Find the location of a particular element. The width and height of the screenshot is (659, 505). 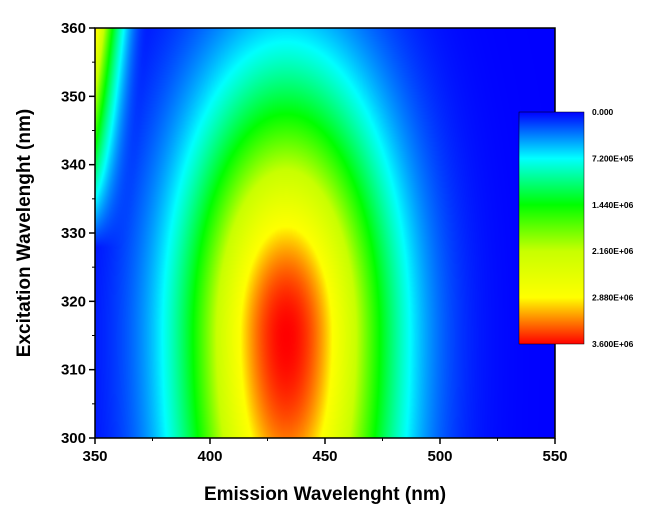

y-tick-label: 340 is located at coordinates (73, 165).